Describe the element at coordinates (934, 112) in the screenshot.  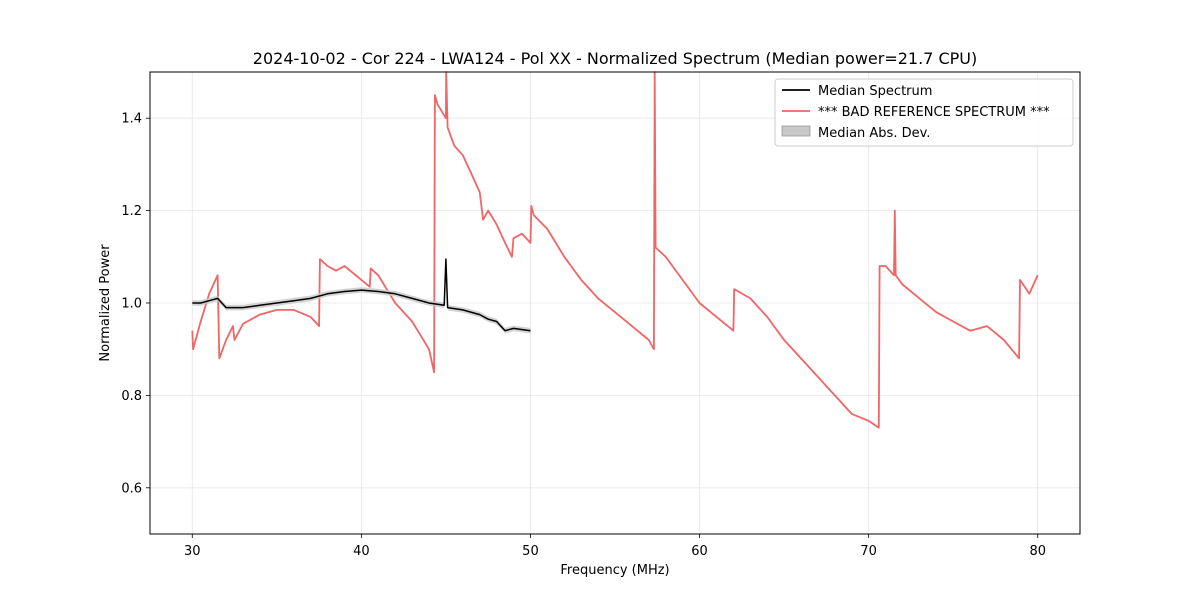
I see `legend-reference-label: *** BAD REFERENCE SPECTRUM ***` at that location.